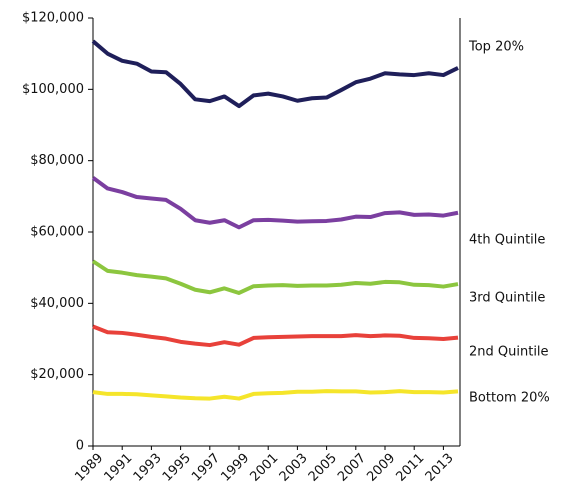 The height and width of the screenshot is (483, 574). Describe the element at coordinates (53, 18) in the screenshot. I see `y-tick-label: $120,000` at that location.